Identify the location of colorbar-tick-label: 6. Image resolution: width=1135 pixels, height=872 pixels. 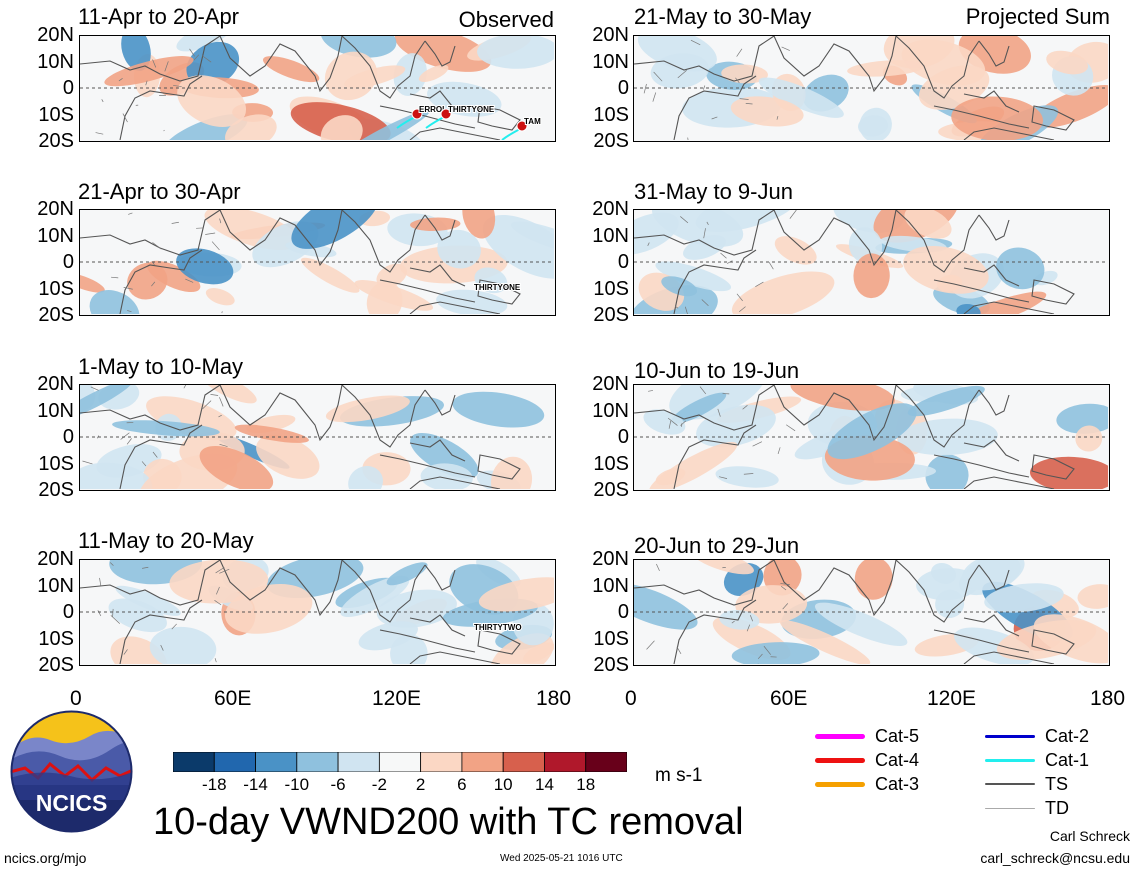
(462, 784).